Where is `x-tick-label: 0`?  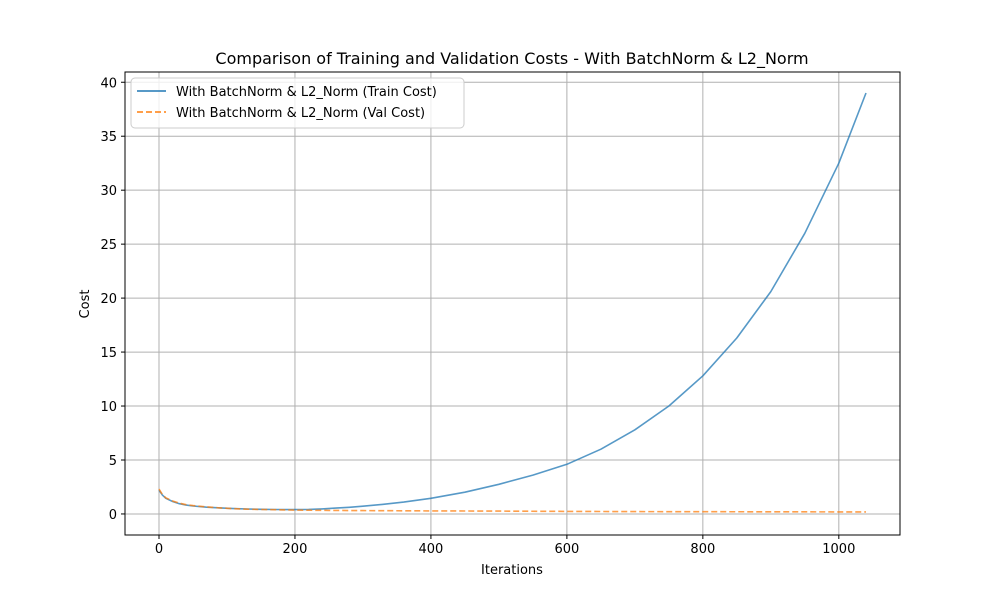
x-tick-label: 0 is located at coordinates (159, 549).